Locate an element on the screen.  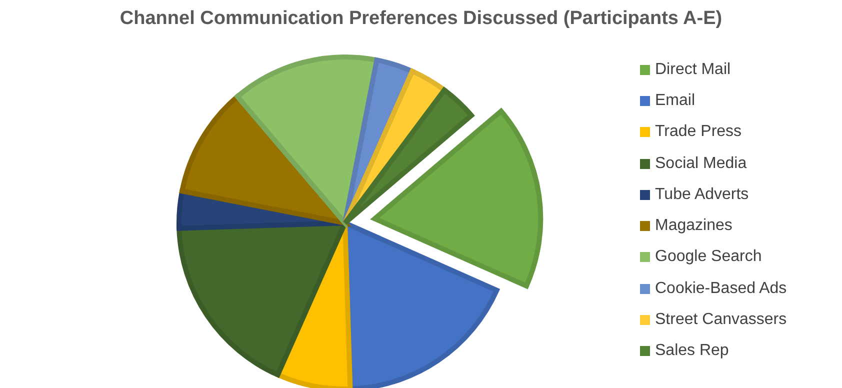
chart-title: Channel Communication Preferences Discussed (Participants A-E) is located at coordinates (421, 19).